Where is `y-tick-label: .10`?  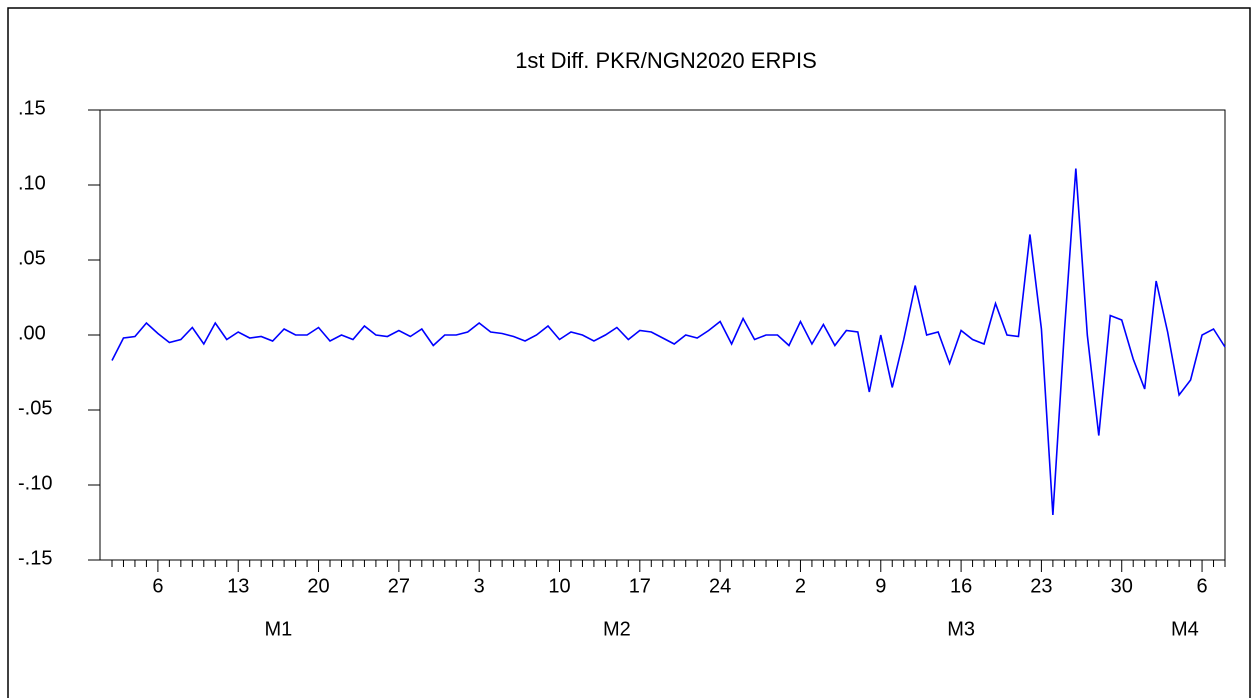 y-tick-label: .10 is located at coordinates (32, 183).